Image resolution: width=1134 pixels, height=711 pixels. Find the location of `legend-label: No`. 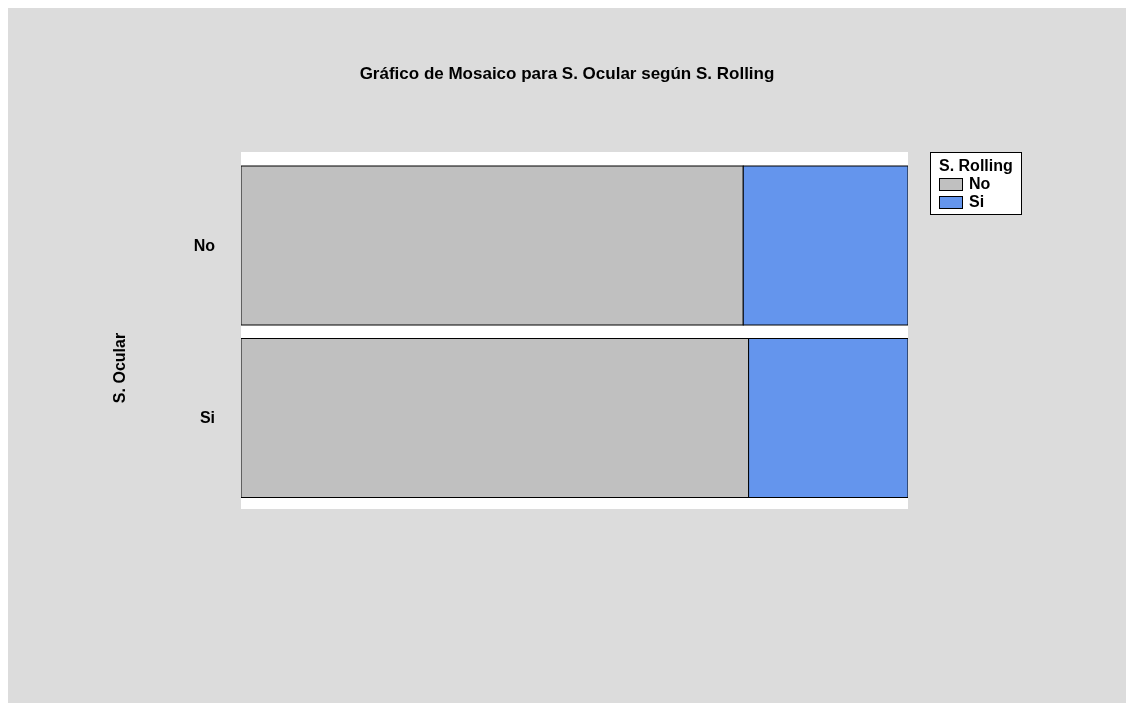

legend-label: No is located at coordinates (980, 184).